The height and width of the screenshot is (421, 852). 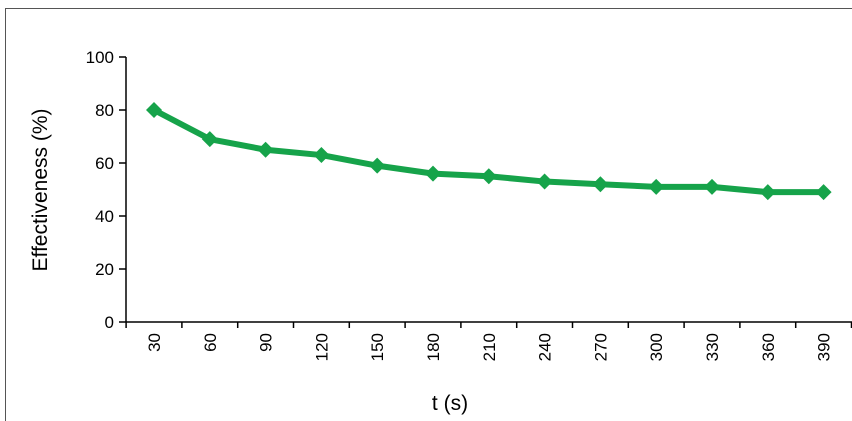 I want to click on frame-top-border, so click(x=428, y=8).